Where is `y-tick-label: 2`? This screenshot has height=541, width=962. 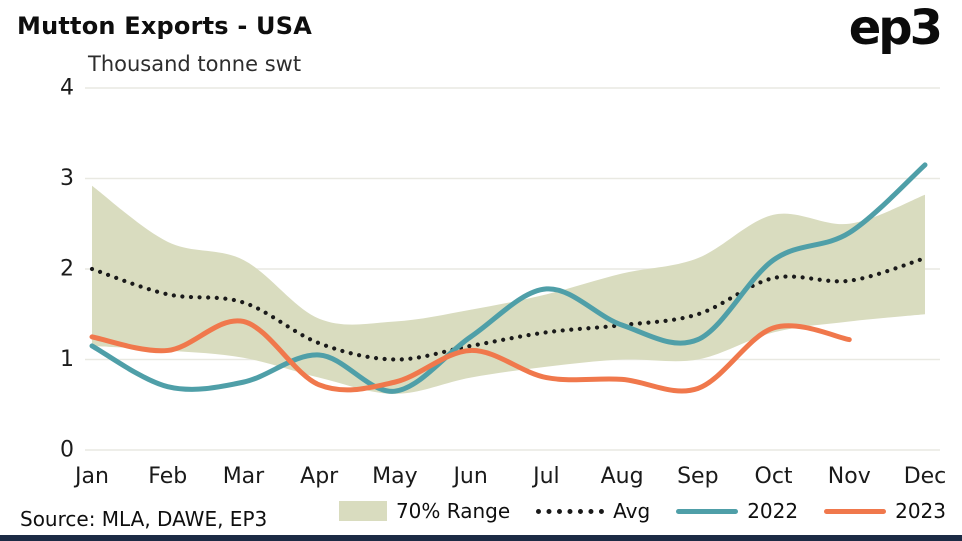
y-tick-label: 2 is located at coordinates (67, 269).